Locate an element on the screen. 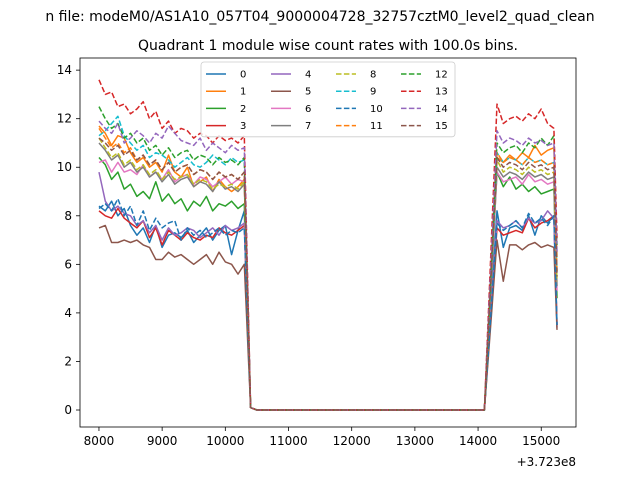 The height and width of the screenshot is (480, 640). legend-label-12: 12 is located at coordinates (441, 75).